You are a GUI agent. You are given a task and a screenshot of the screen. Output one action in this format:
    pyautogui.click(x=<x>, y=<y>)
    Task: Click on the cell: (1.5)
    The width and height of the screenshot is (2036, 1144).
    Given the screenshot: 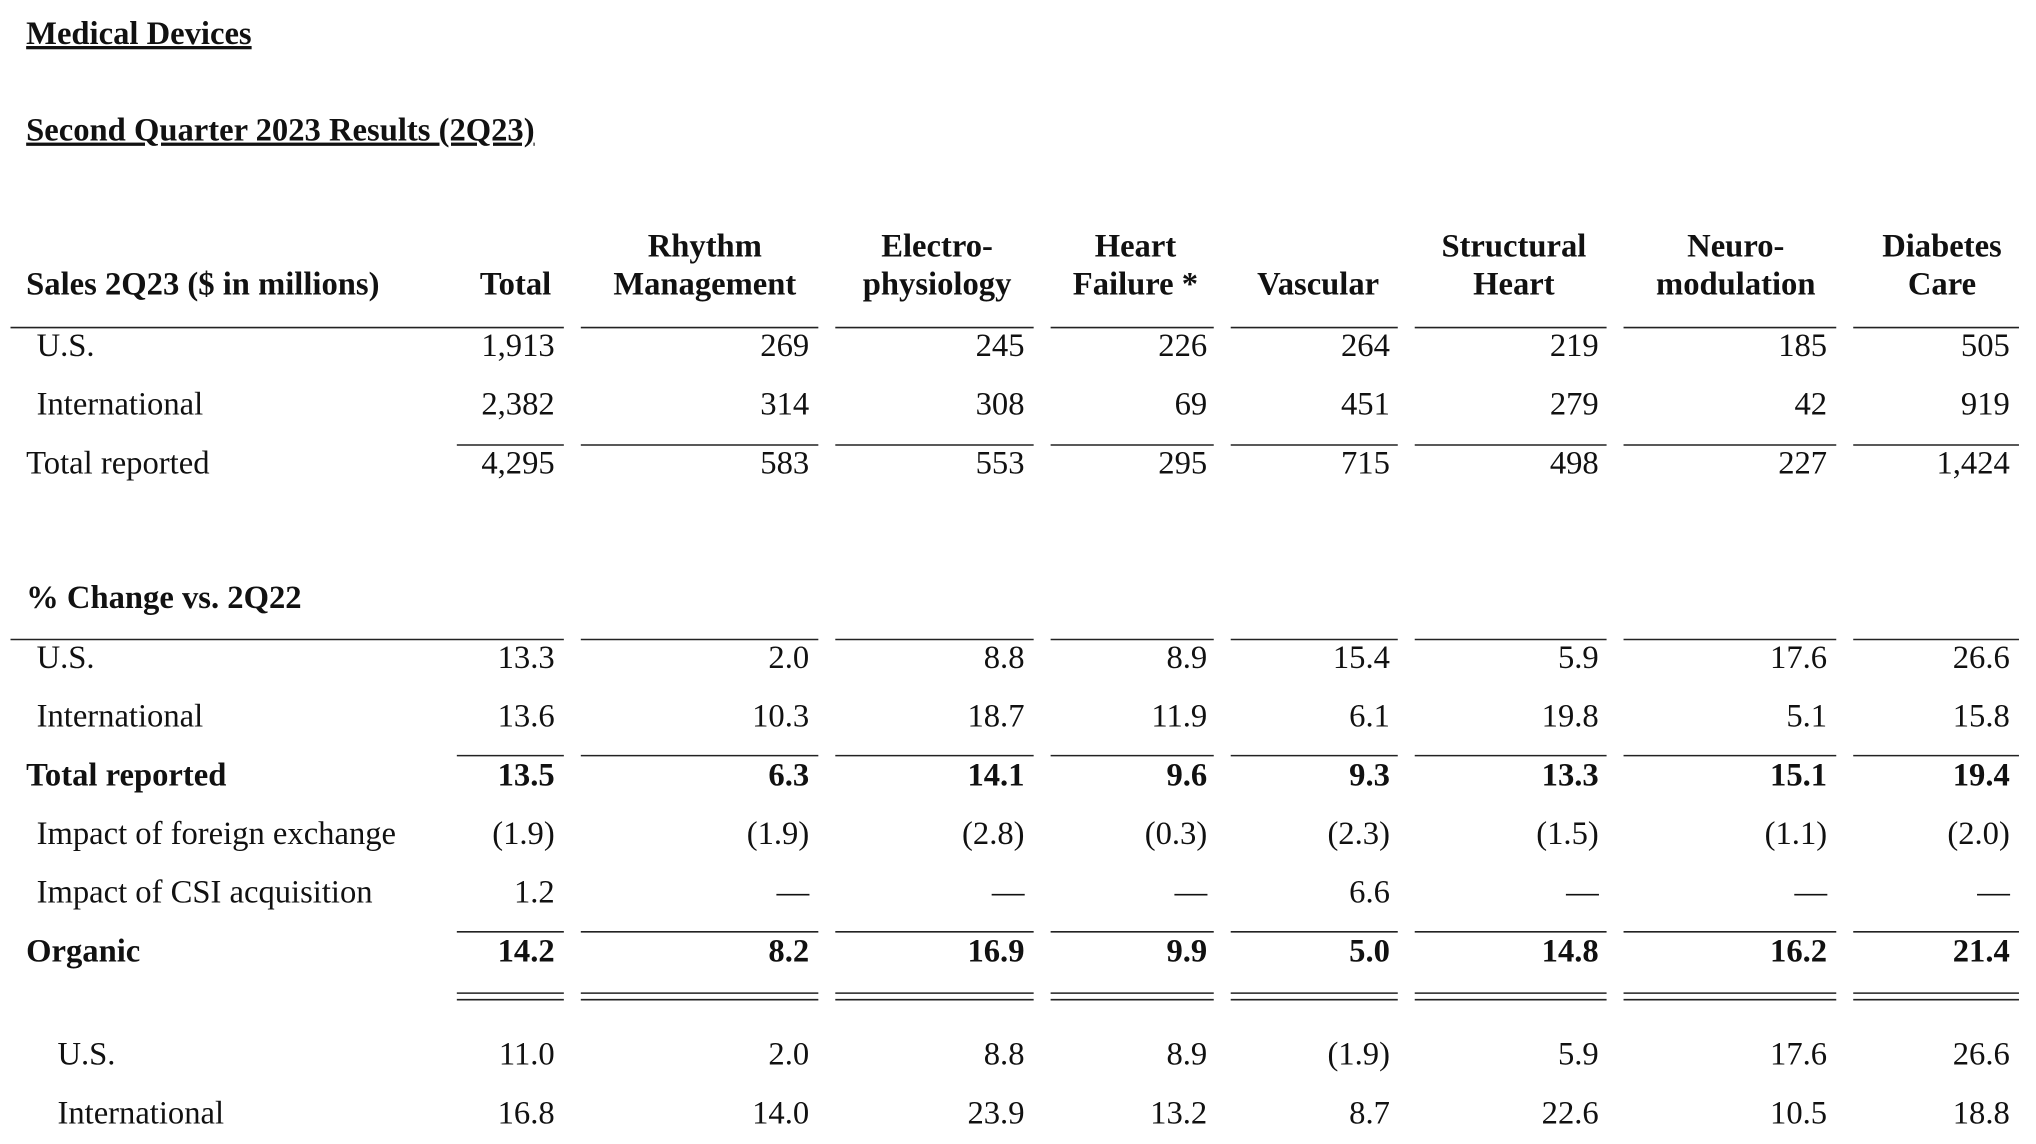 What is the action you would take?
    pyautogui.click(x=1567, y=834)
    